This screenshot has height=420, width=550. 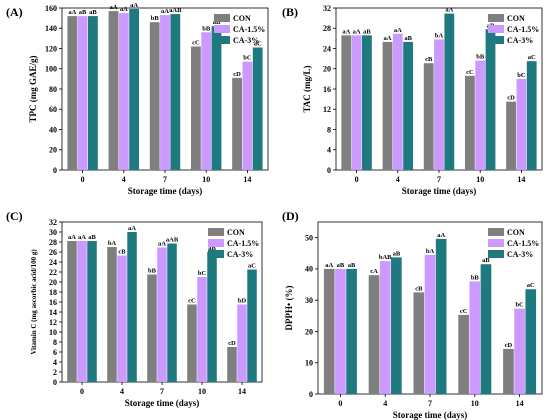 What do you see at coordinates (53, 89) in the screenshot?
I see `y-tick-label: 80` at bounding box center [53, 89].